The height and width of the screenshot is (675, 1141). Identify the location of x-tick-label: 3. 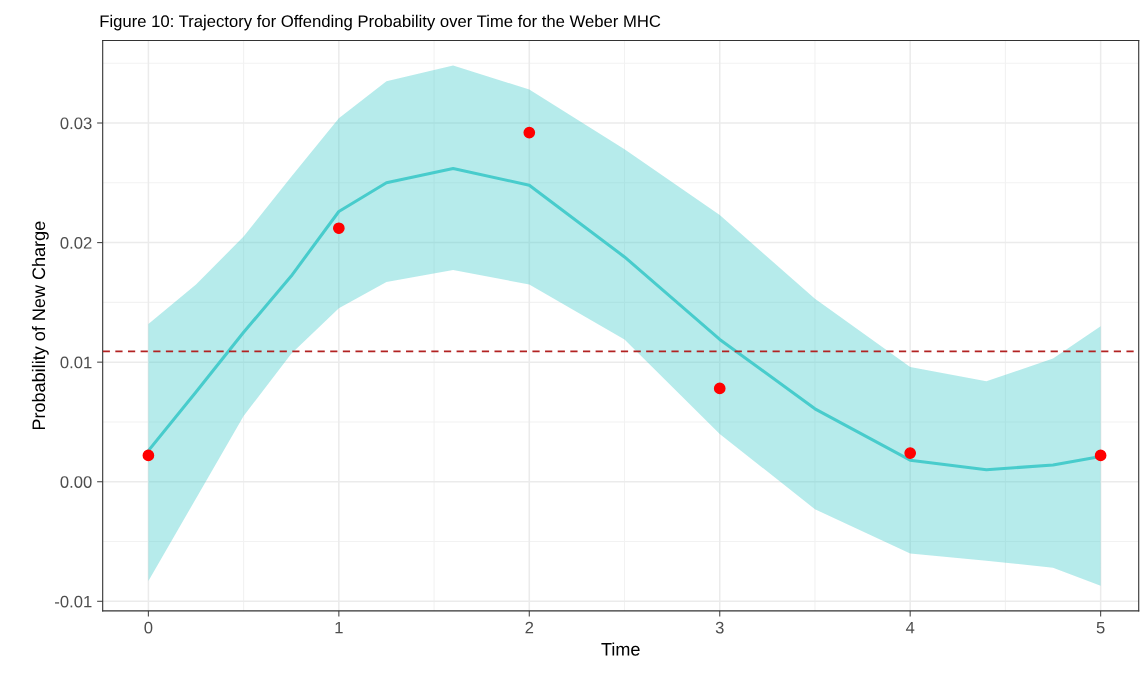
(719, 627).